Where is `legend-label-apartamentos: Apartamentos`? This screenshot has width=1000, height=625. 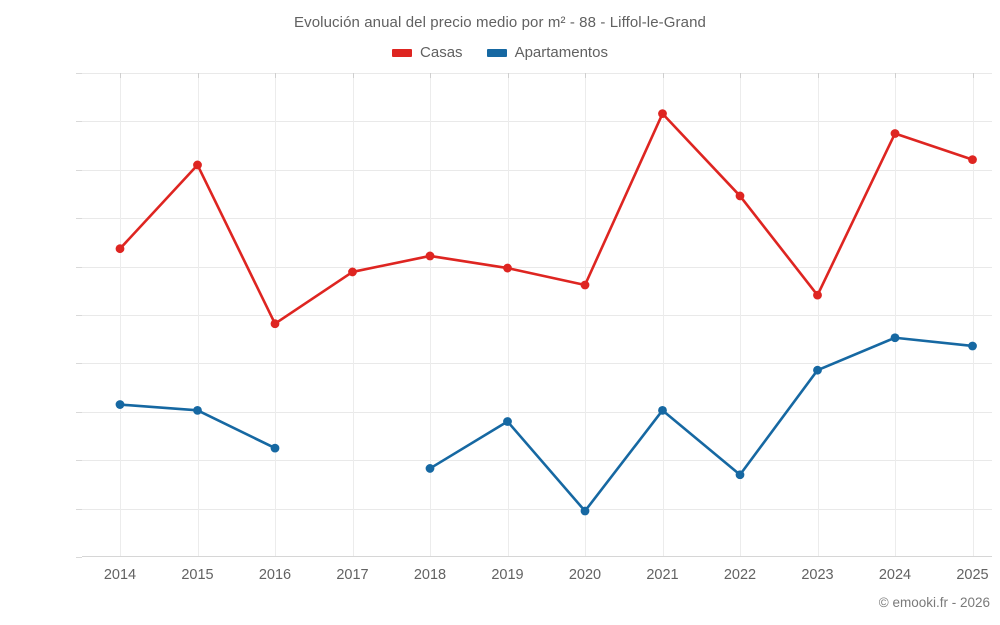 legend-label-apartamentos: Apartamentos is located at coordinates (561, 52).